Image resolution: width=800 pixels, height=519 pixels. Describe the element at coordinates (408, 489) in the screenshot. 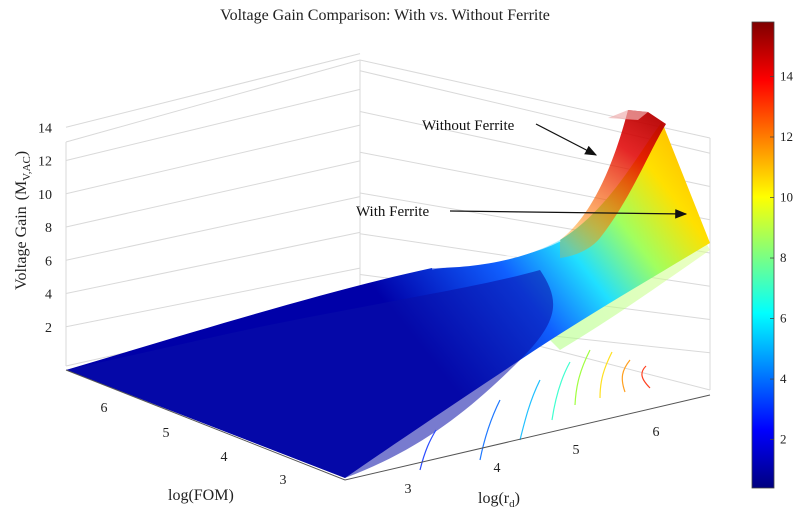

I see `rd-tick-label: 3` at that location.